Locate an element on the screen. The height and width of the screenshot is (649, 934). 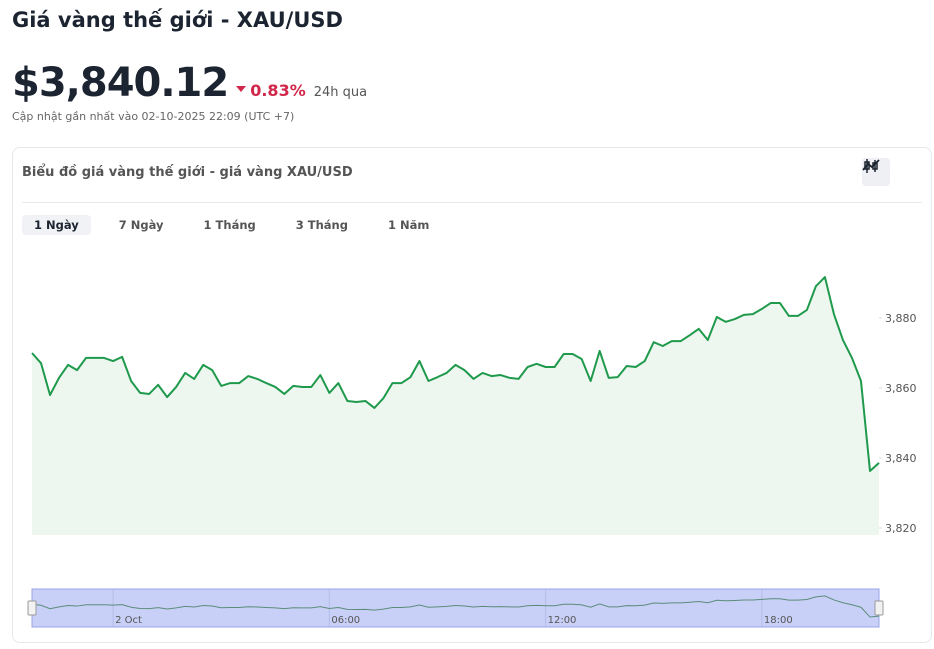
divider is located at coordinates (472, 202).